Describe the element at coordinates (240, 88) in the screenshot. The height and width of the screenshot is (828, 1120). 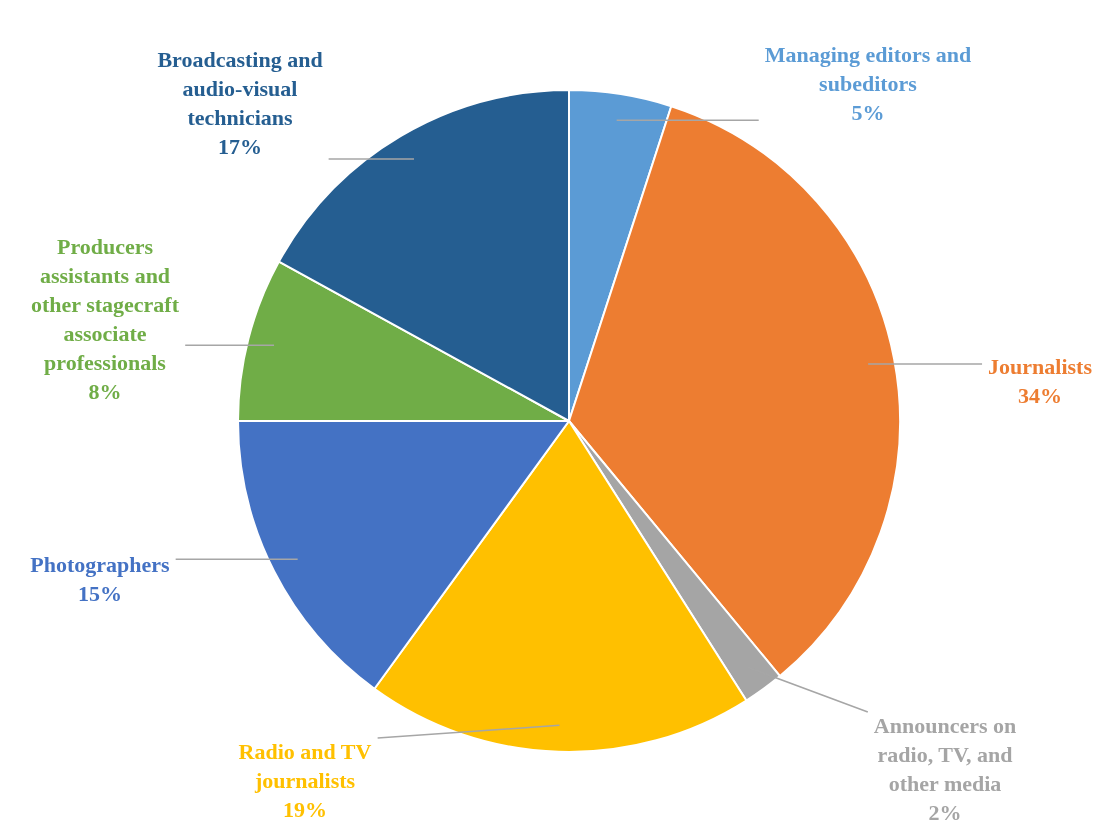
I see `slice-label: Broadcasting and audio-visual technicians` at that location.